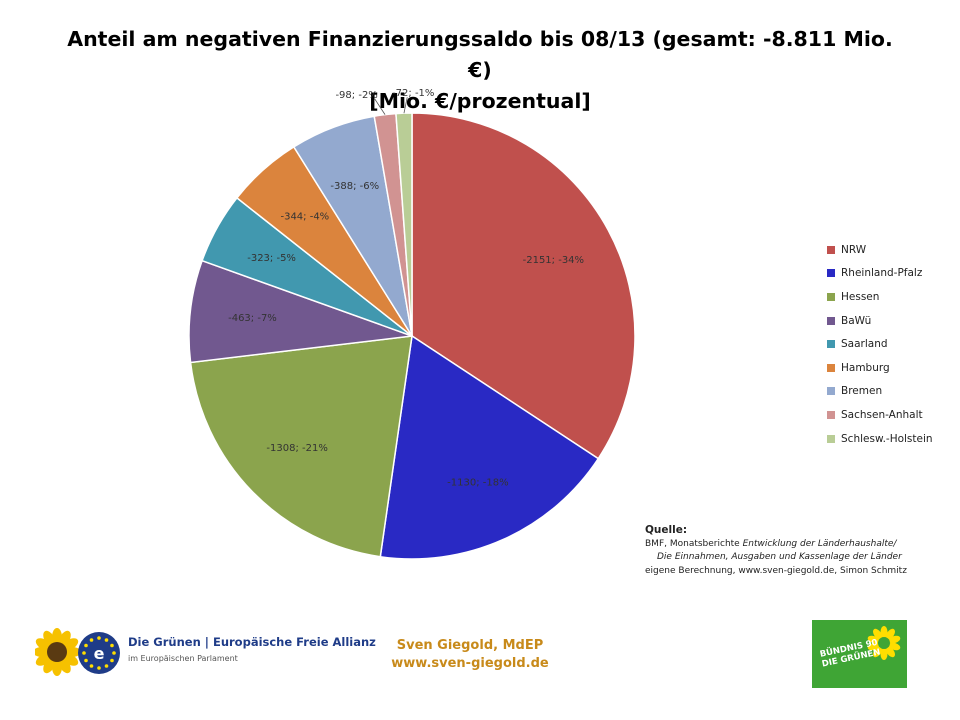  What do you see at coordinates (271, 258) in the screenshot?
I see `data-label: -323; -5%` at bounding box center [271, 258].